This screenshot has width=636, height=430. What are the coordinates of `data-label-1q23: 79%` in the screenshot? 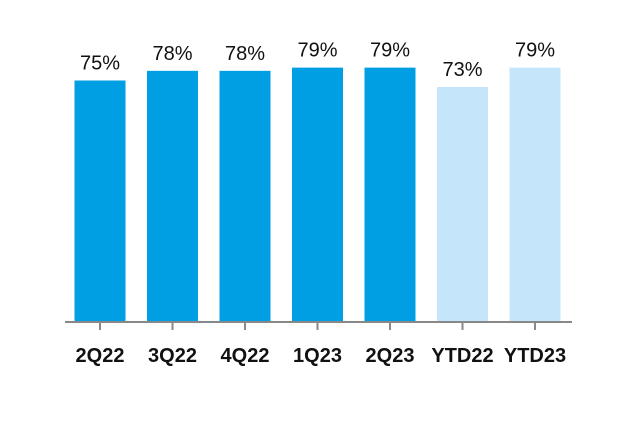 It's located at (317, 51).